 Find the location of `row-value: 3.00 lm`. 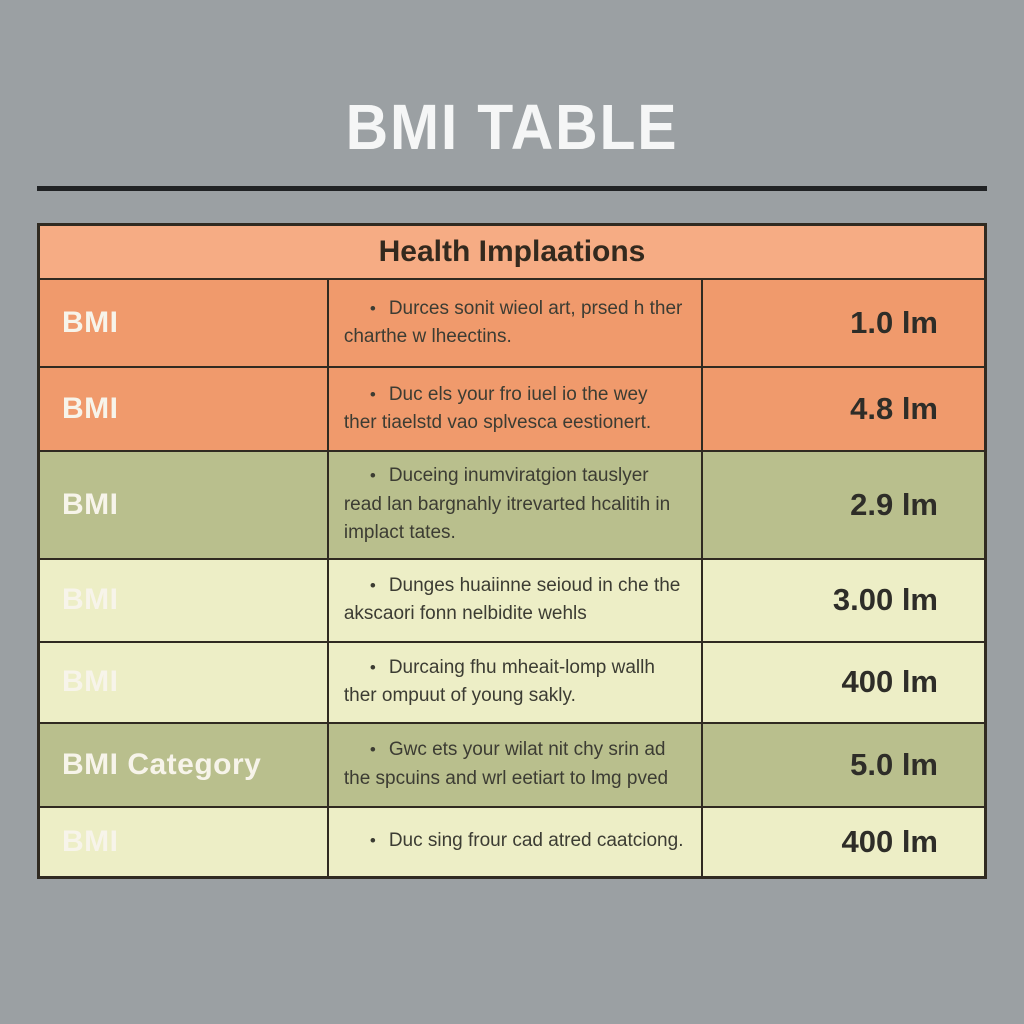

row-value: 3.00 lm is located at coordinates (885, 600).